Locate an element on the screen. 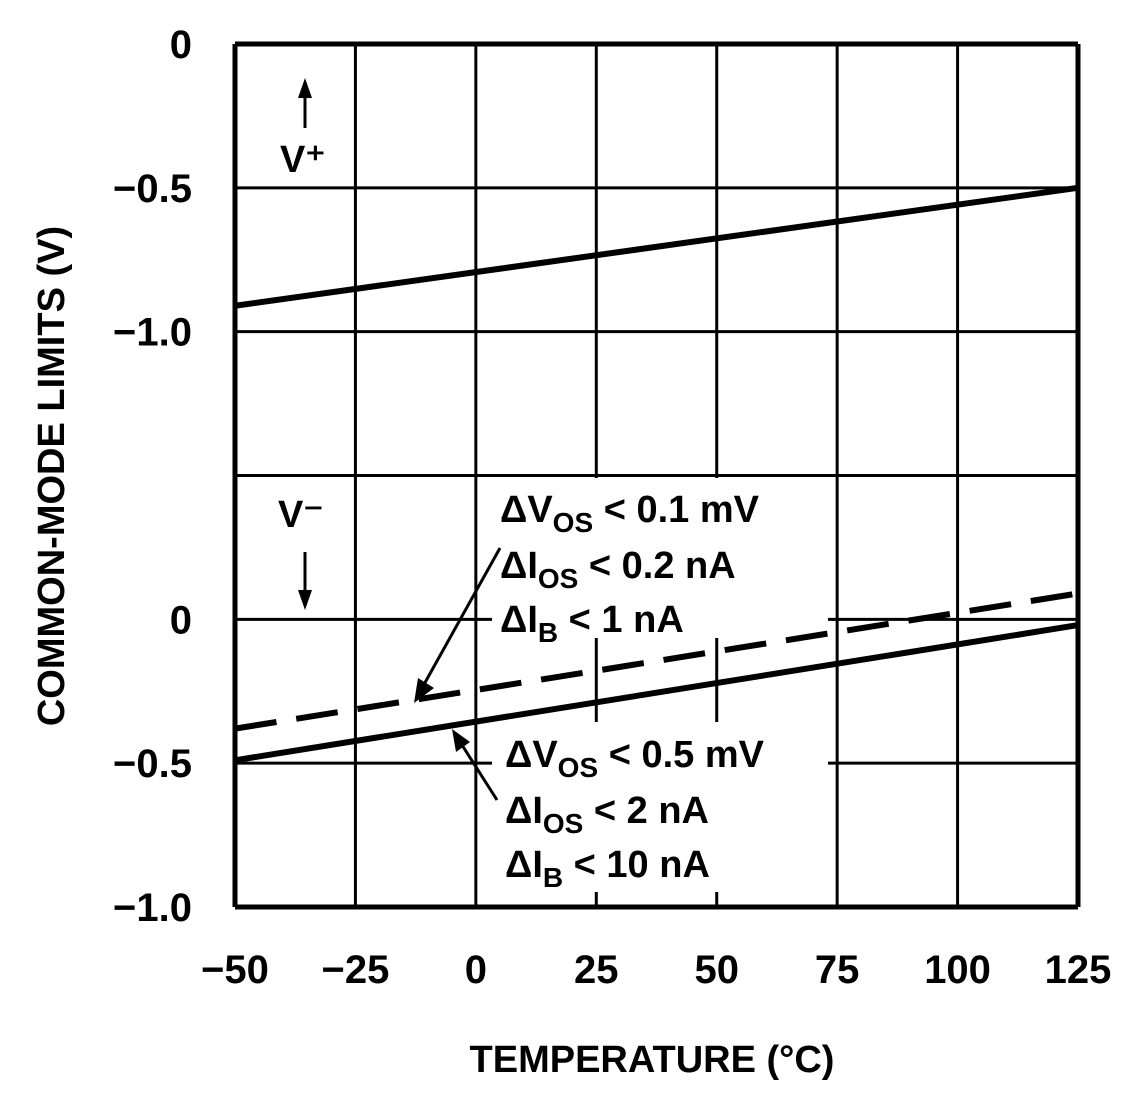 Image resolution: width=1140 pixels, height=1104 pixels. annotation-text: ΔVOS < 0.5 mV is located at coordinates (635, 758).